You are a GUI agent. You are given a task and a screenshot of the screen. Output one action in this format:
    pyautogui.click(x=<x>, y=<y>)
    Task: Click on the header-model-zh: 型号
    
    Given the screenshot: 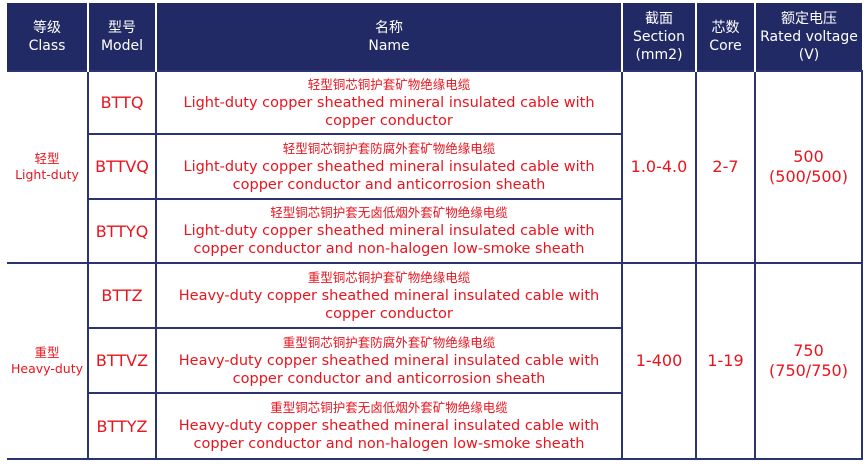 What is the action you would take?
    pyautogui.click(x=122, y=27)
    